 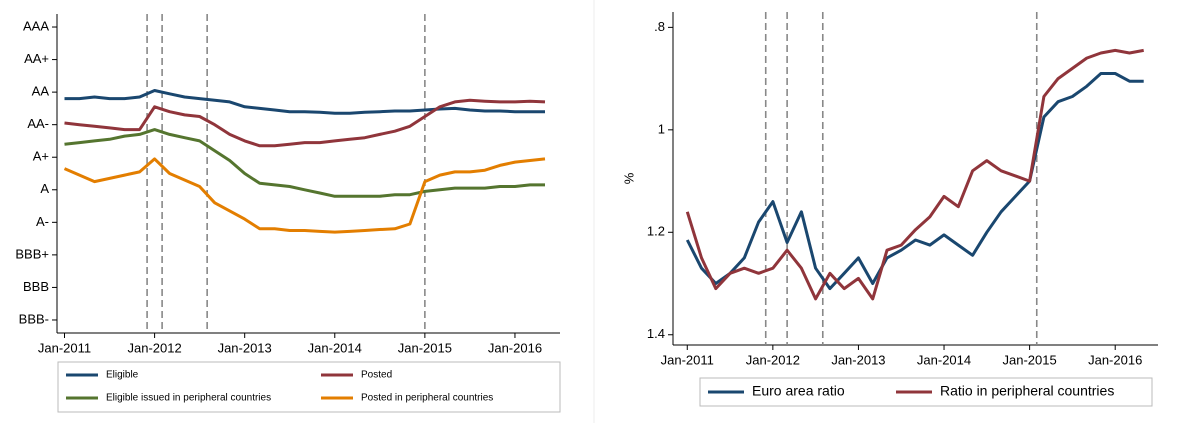 I want to click on legend-label: Ratio in peripheral countries, so click(x=1027, y=391).